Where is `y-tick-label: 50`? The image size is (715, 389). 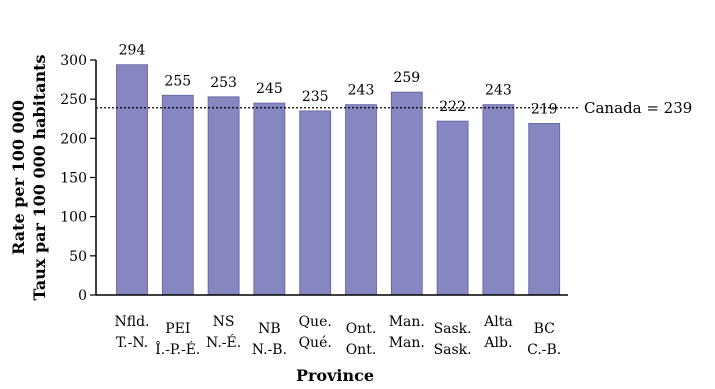
y-tick-label: 50 is located at coordinates (78, 257).